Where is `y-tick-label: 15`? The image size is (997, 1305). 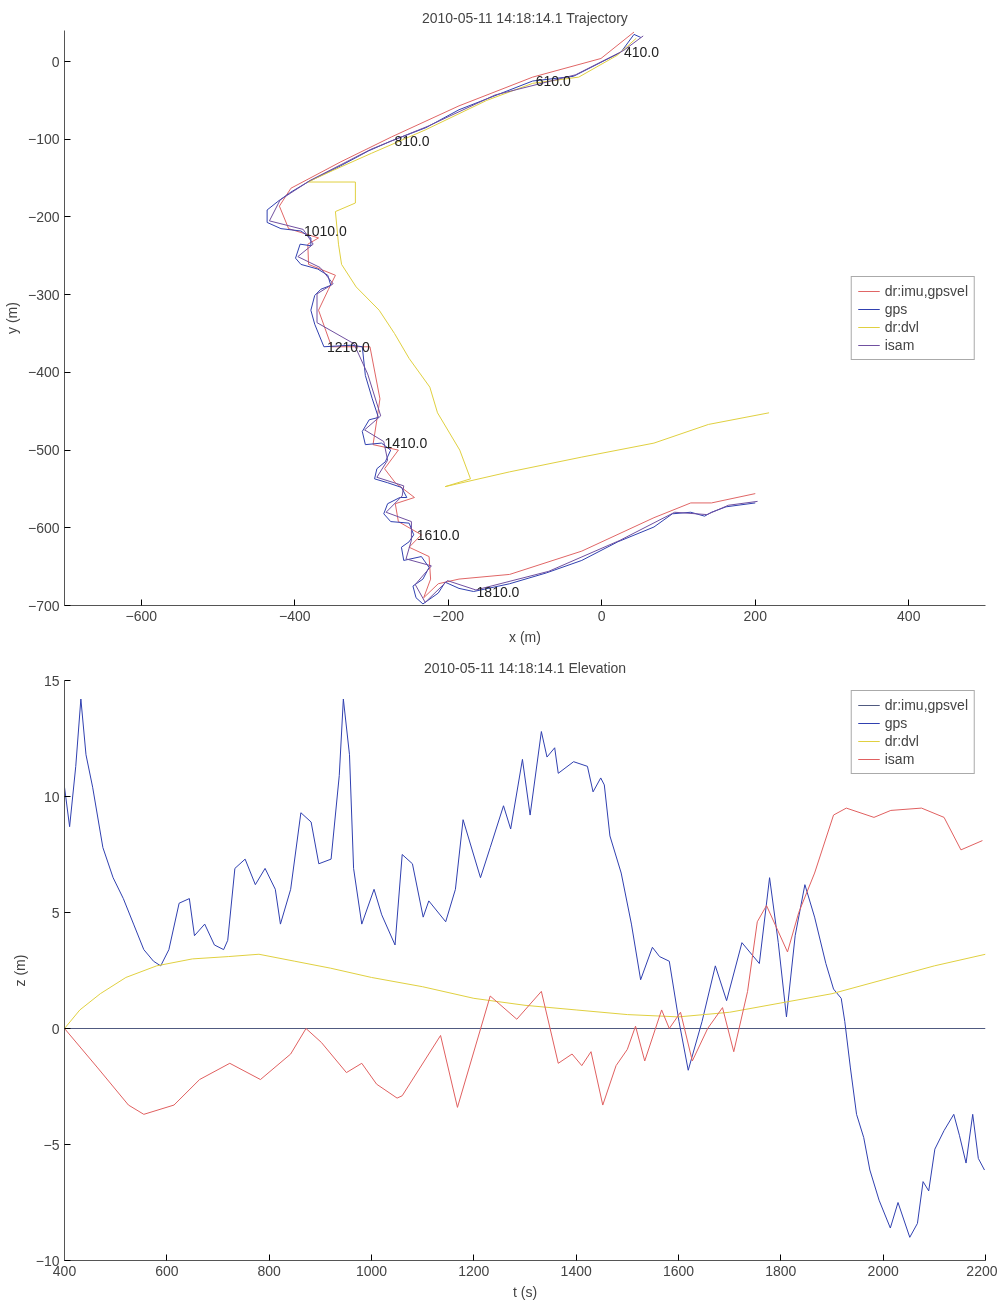 y-tick-label: 15 is located at coordinates (51, 680).